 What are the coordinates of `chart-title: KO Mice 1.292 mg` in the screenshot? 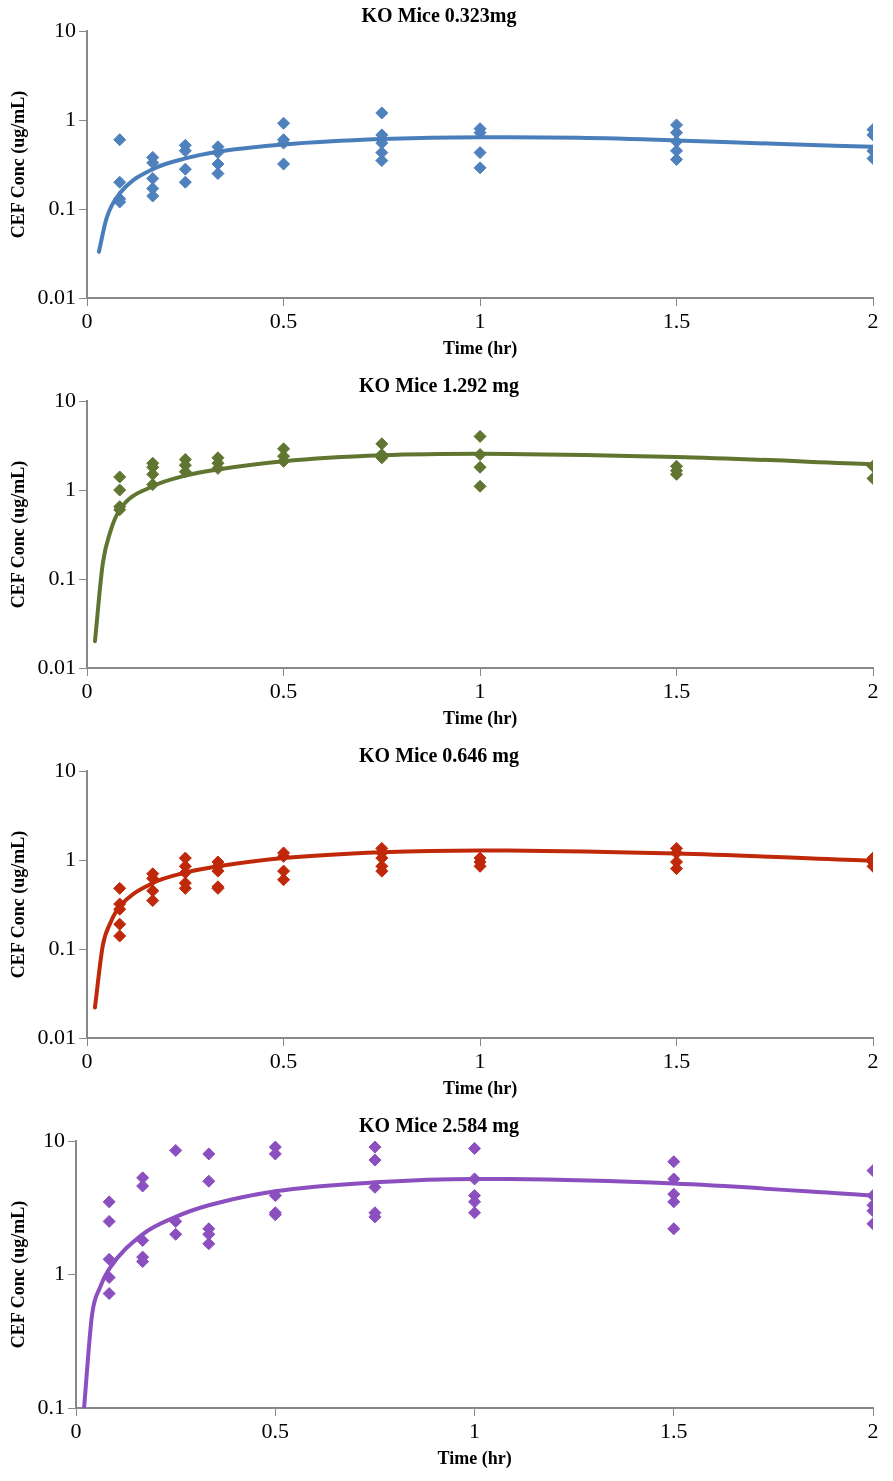 It's located at (439, 386).